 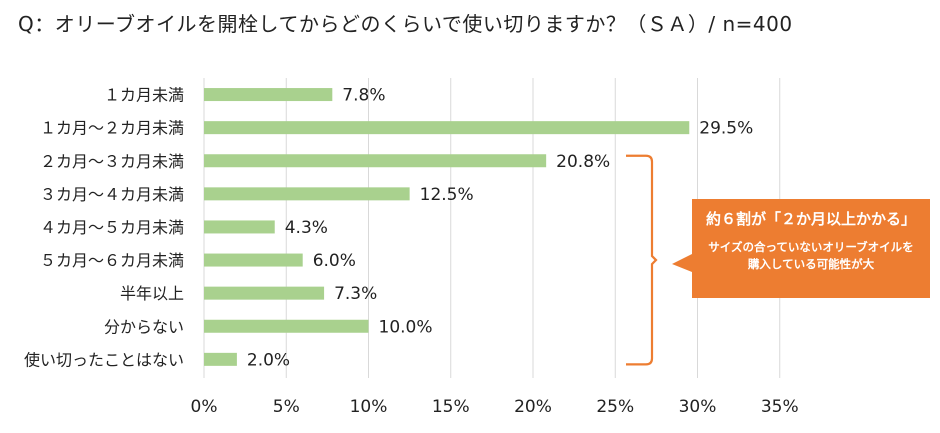 I want to click on bar-value-label: 29.5%, so click(x=726, y=129).